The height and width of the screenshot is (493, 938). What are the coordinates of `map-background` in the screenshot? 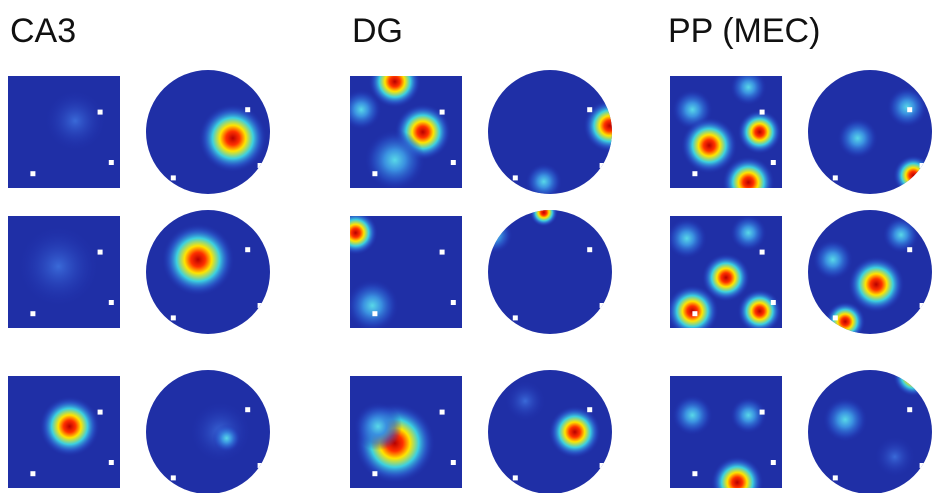 It's located at (550, 272).